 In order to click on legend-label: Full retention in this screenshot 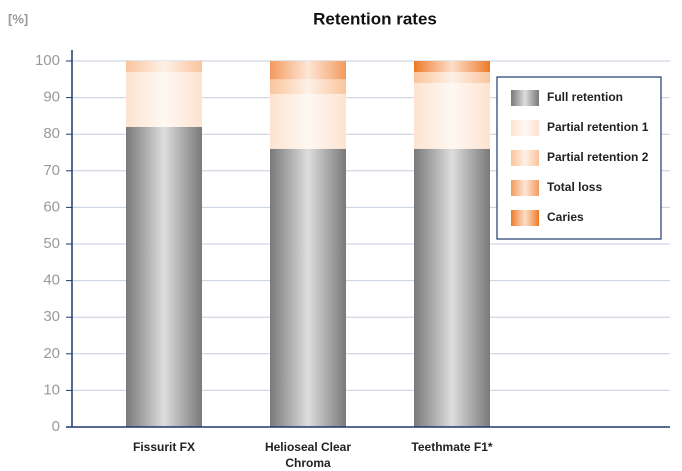, I will do `click(585, 97)`.